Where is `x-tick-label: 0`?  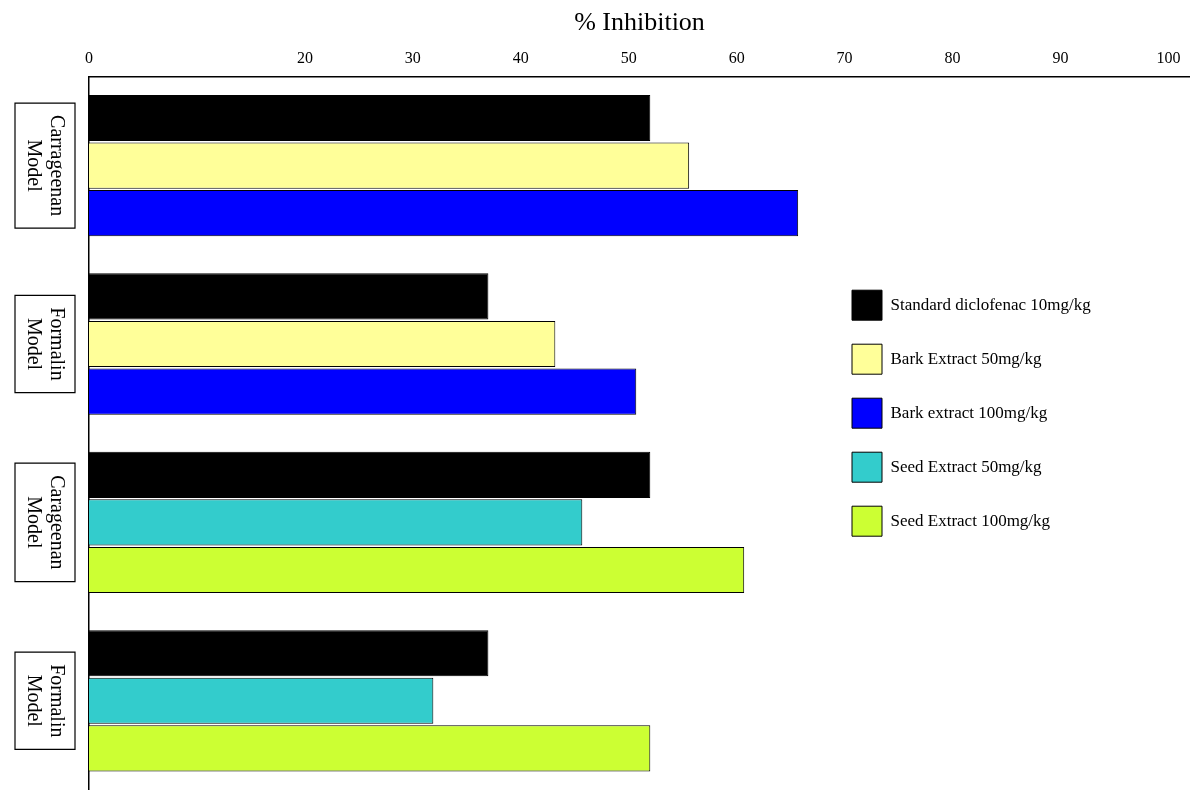 x-tick-label: 0 is located at coordinates (89, 57).